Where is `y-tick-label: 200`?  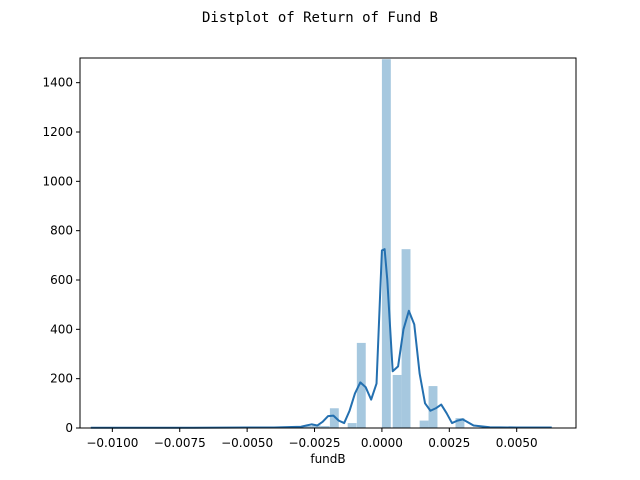
y-tick-label: 200 is located at coordinates (61, 379).